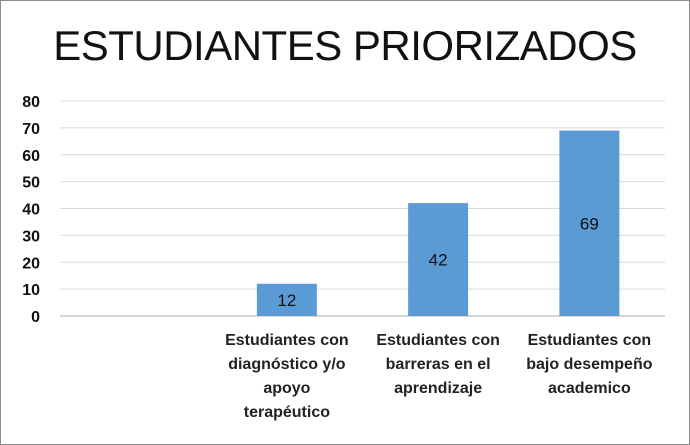 Image resolution: width=690 pixels, height=445 pixels. What do you see at coordinates (287, 364) in the screenshot?
I see `x-category-label-line: diagnóstico y/o` at bounding box center [287, 364].